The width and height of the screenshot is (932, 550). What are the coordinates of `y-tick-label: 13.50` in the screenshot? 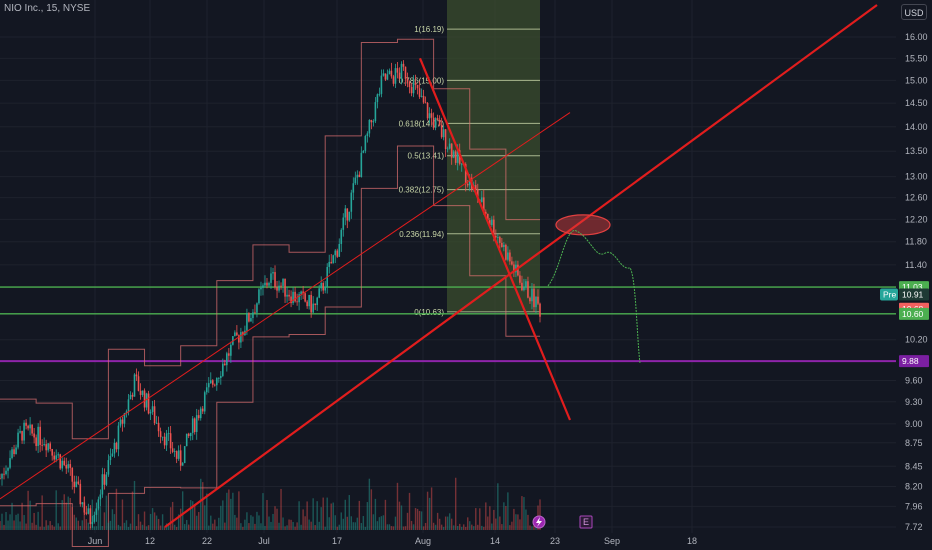 It's located at (916, 151).